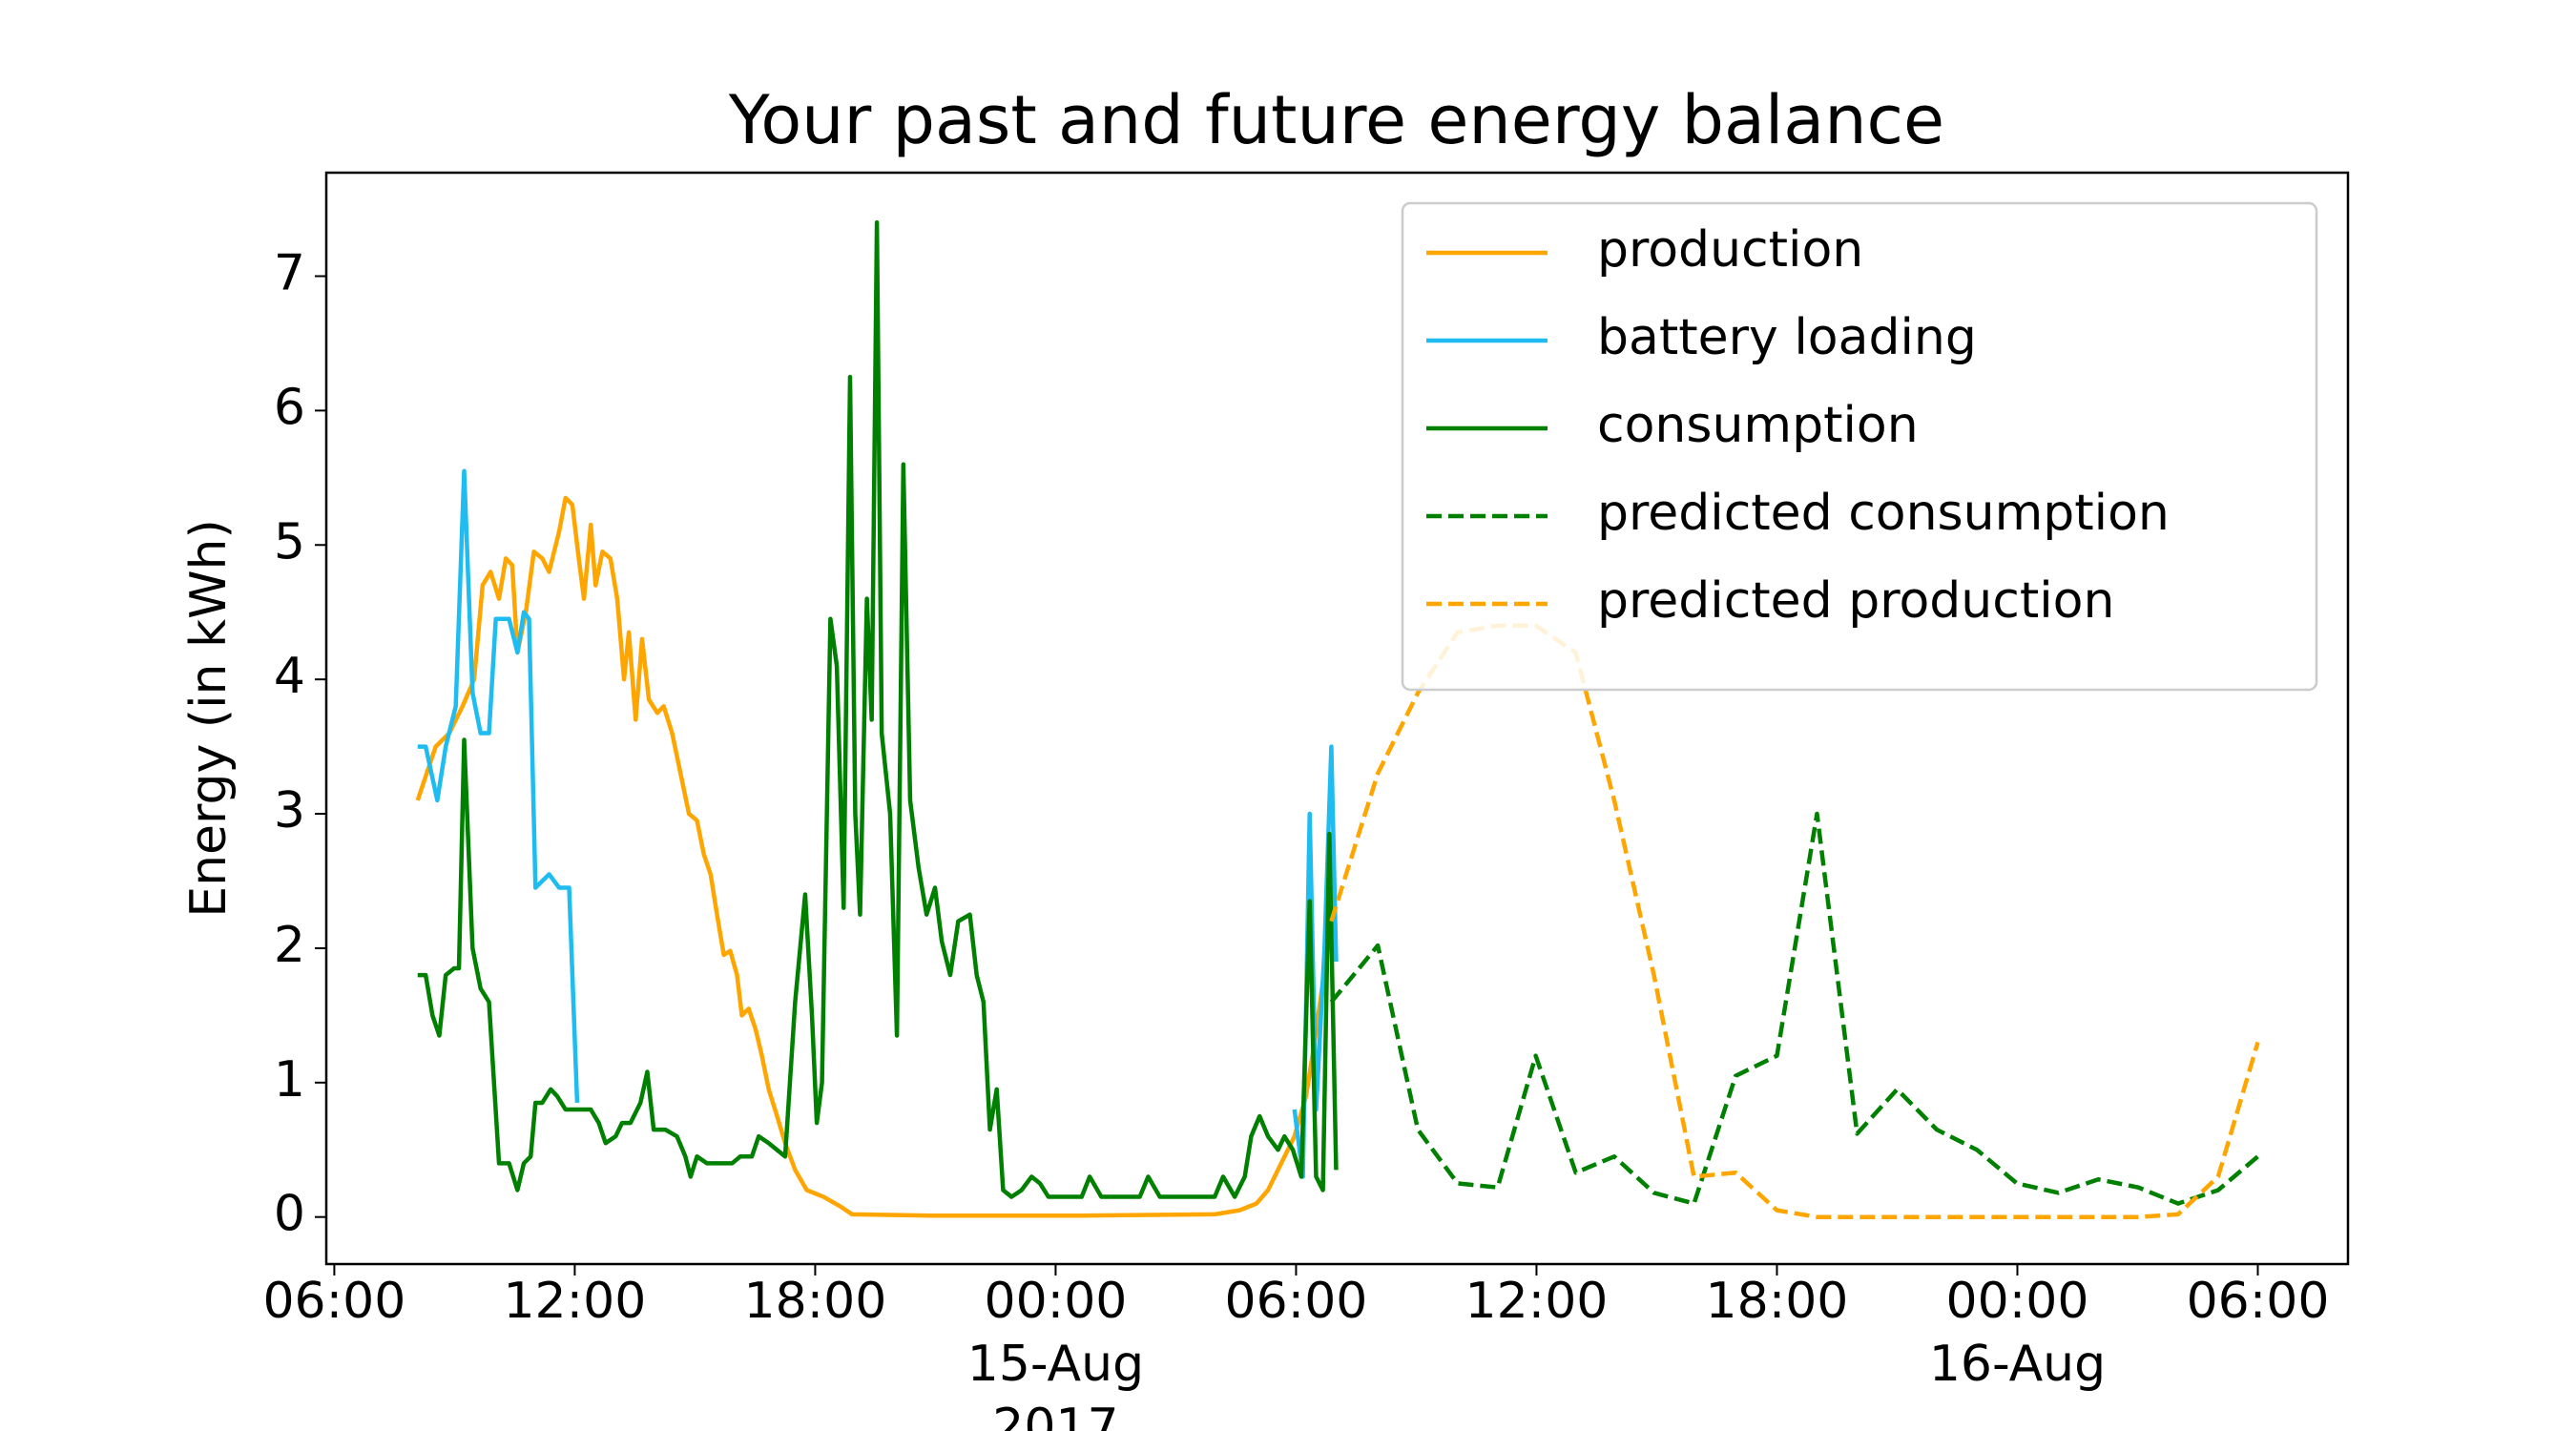  Describe the element at coordinates (1855, 601) in the screenshot. I see `legend-label: predicted production` at that location.